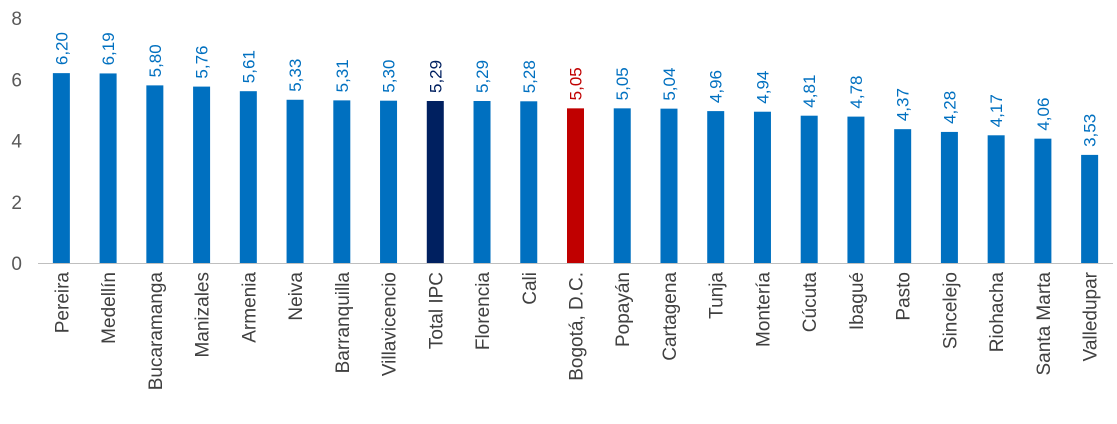  I want to click on y-tick-label: 0, so click(16, 264).